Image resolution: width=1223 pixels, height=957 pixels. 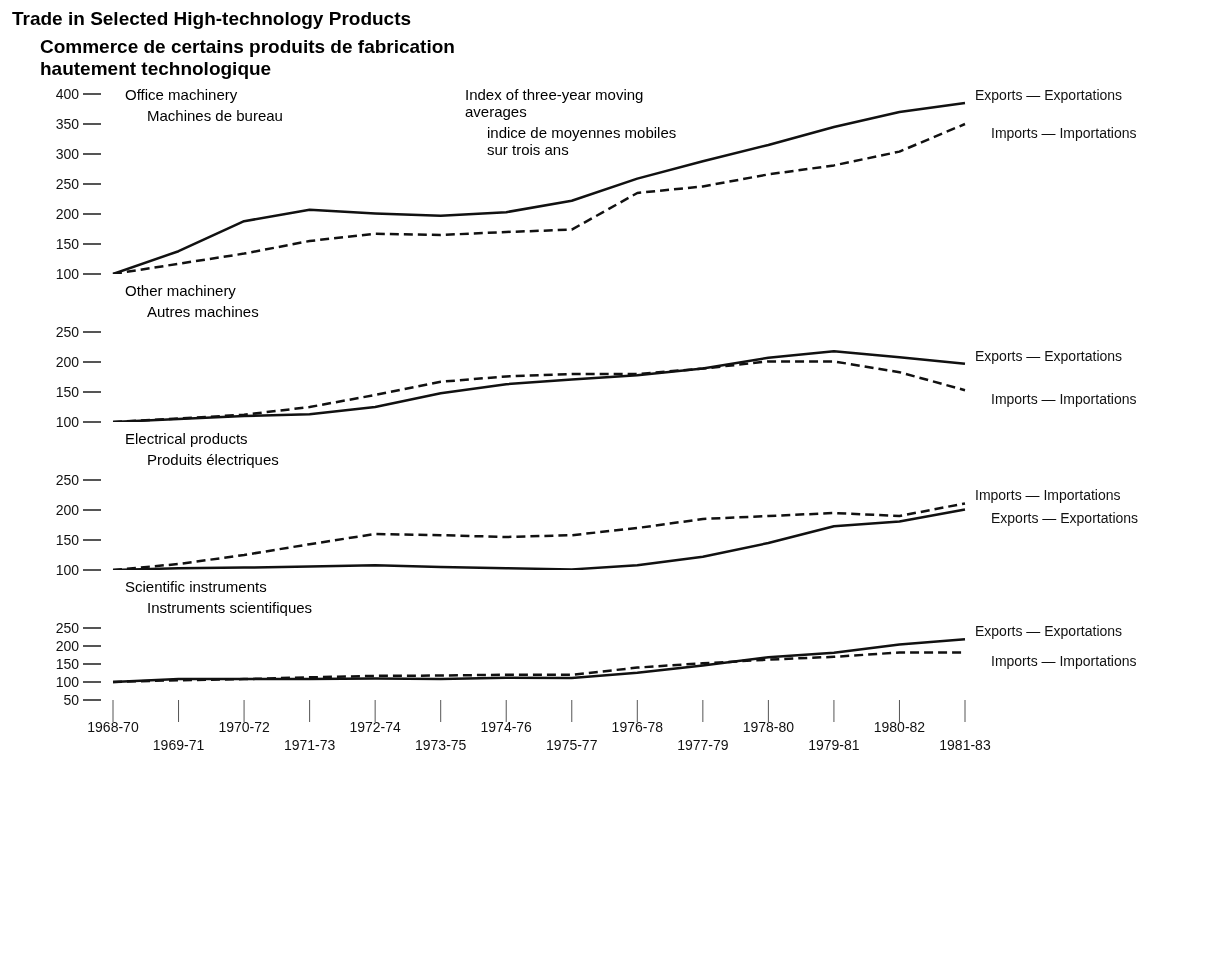 What do you see at coordinates (768, 727) in the screenshot?
I see `x-tick-label: 1978-80` at bounding box center [768, 727].